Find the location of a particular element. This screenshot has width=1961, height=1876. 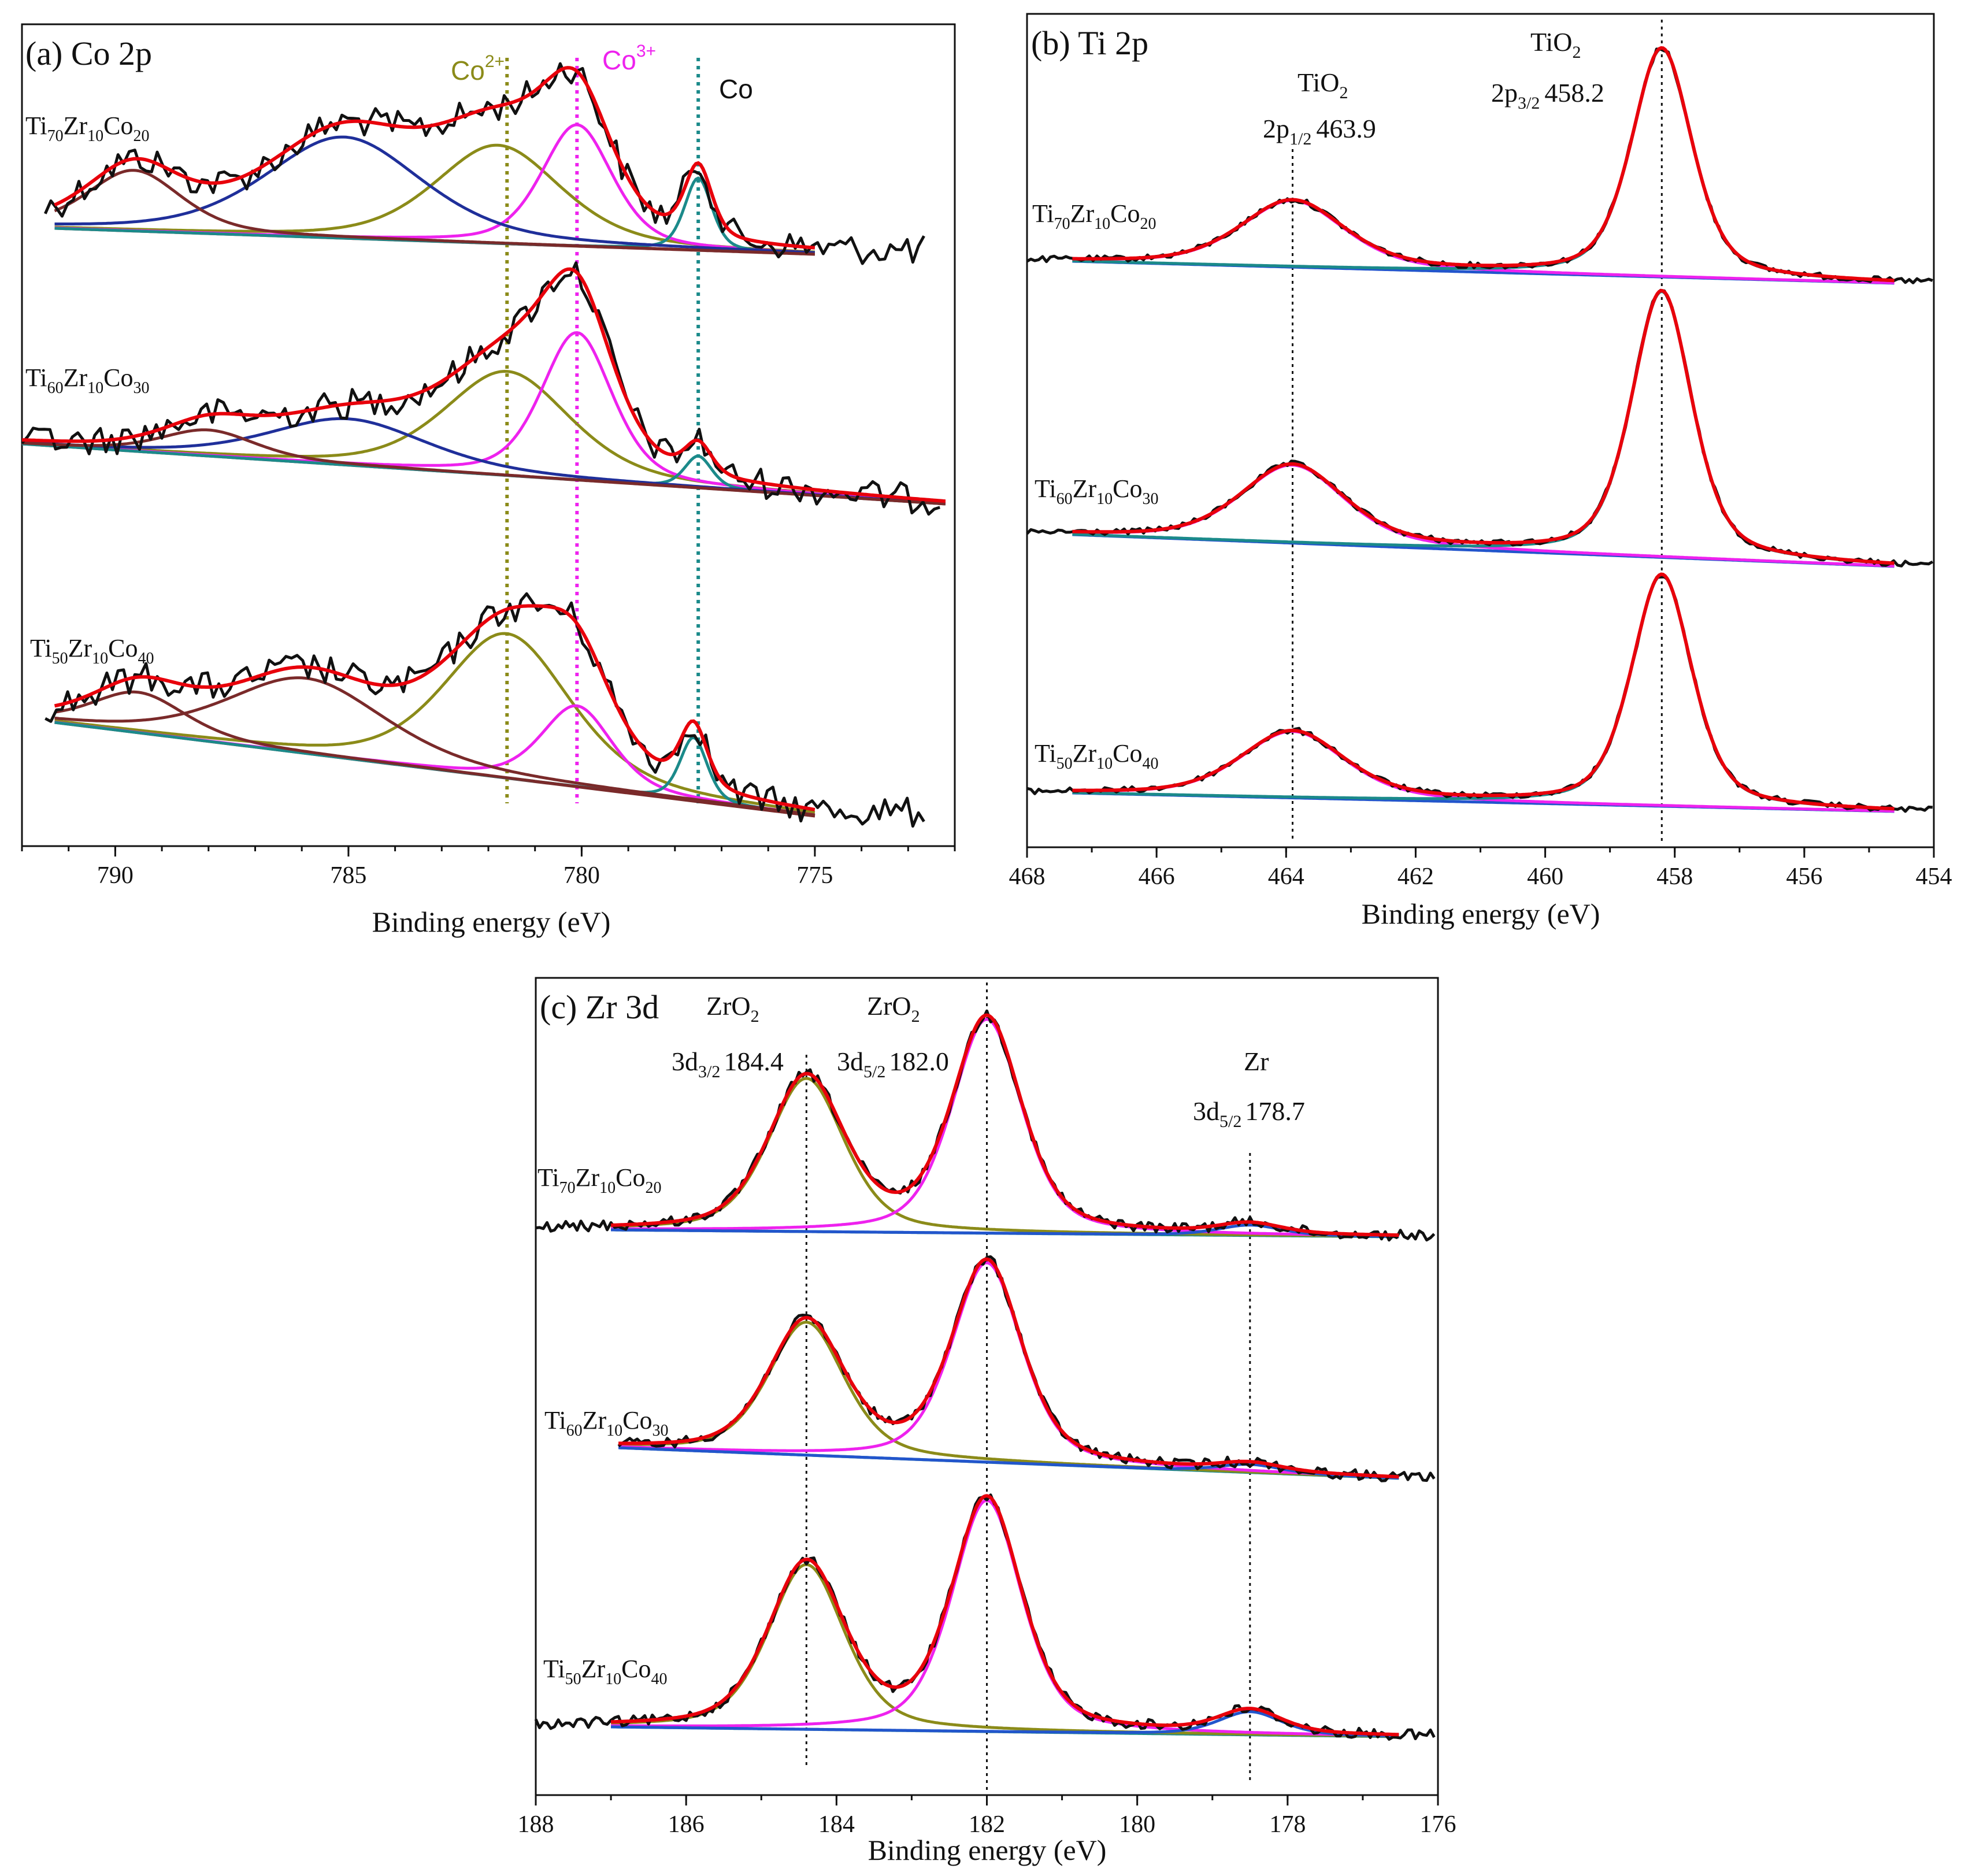

x-tick-label: 180 is located at coordinates (1137, 1824).